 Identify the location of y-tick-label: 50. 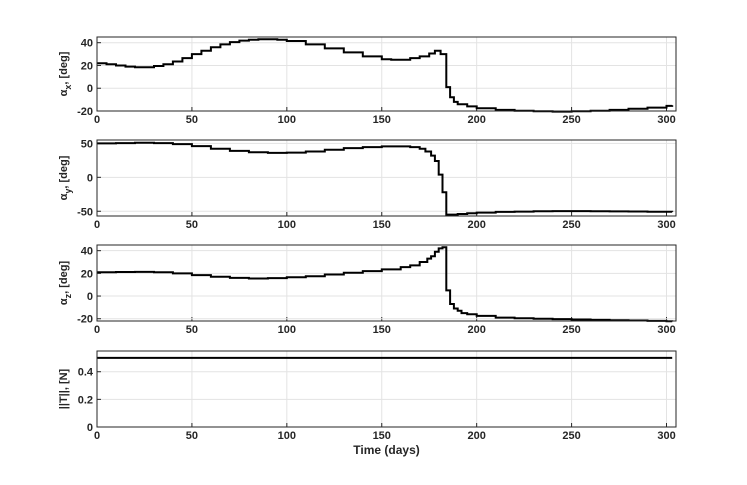
(87, 144).